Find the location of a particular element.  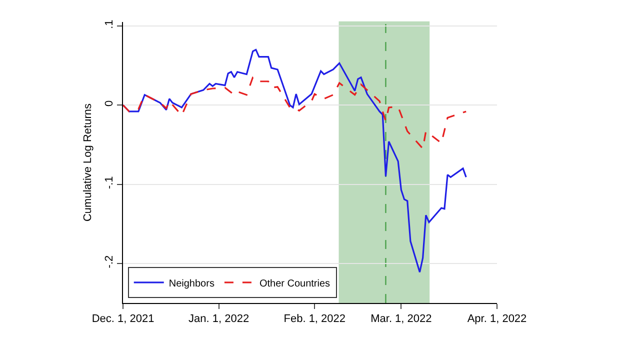

legend-label: Other Countries is located at coordinates (294, 284).